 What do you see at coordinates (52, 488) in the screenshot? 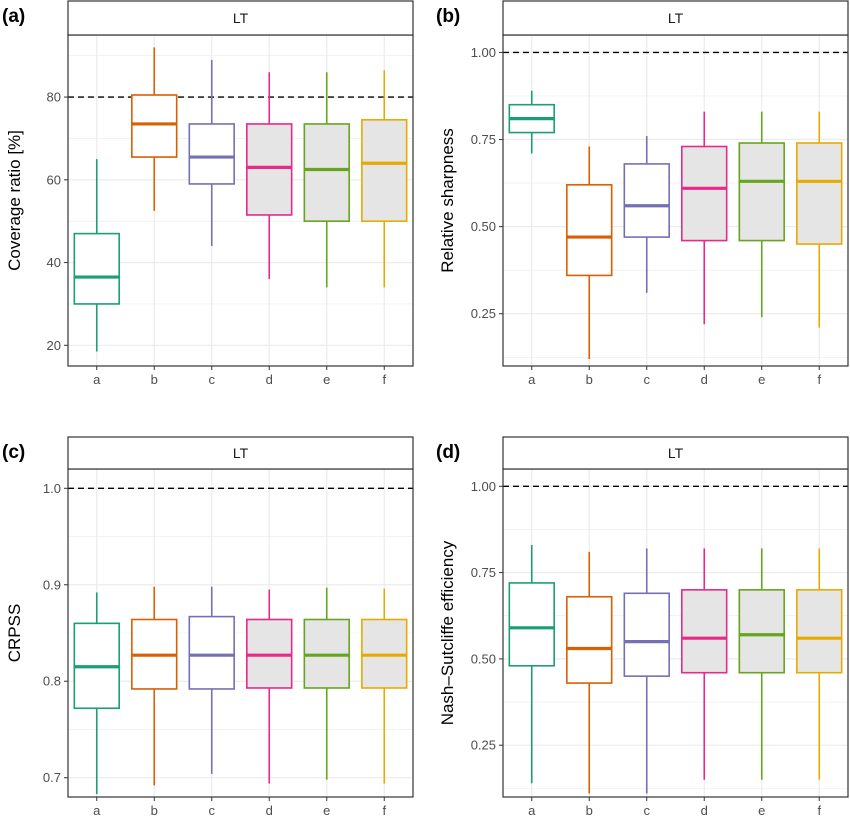
I see `y-tick-label: 1.0` at bounding box center [52, 488].